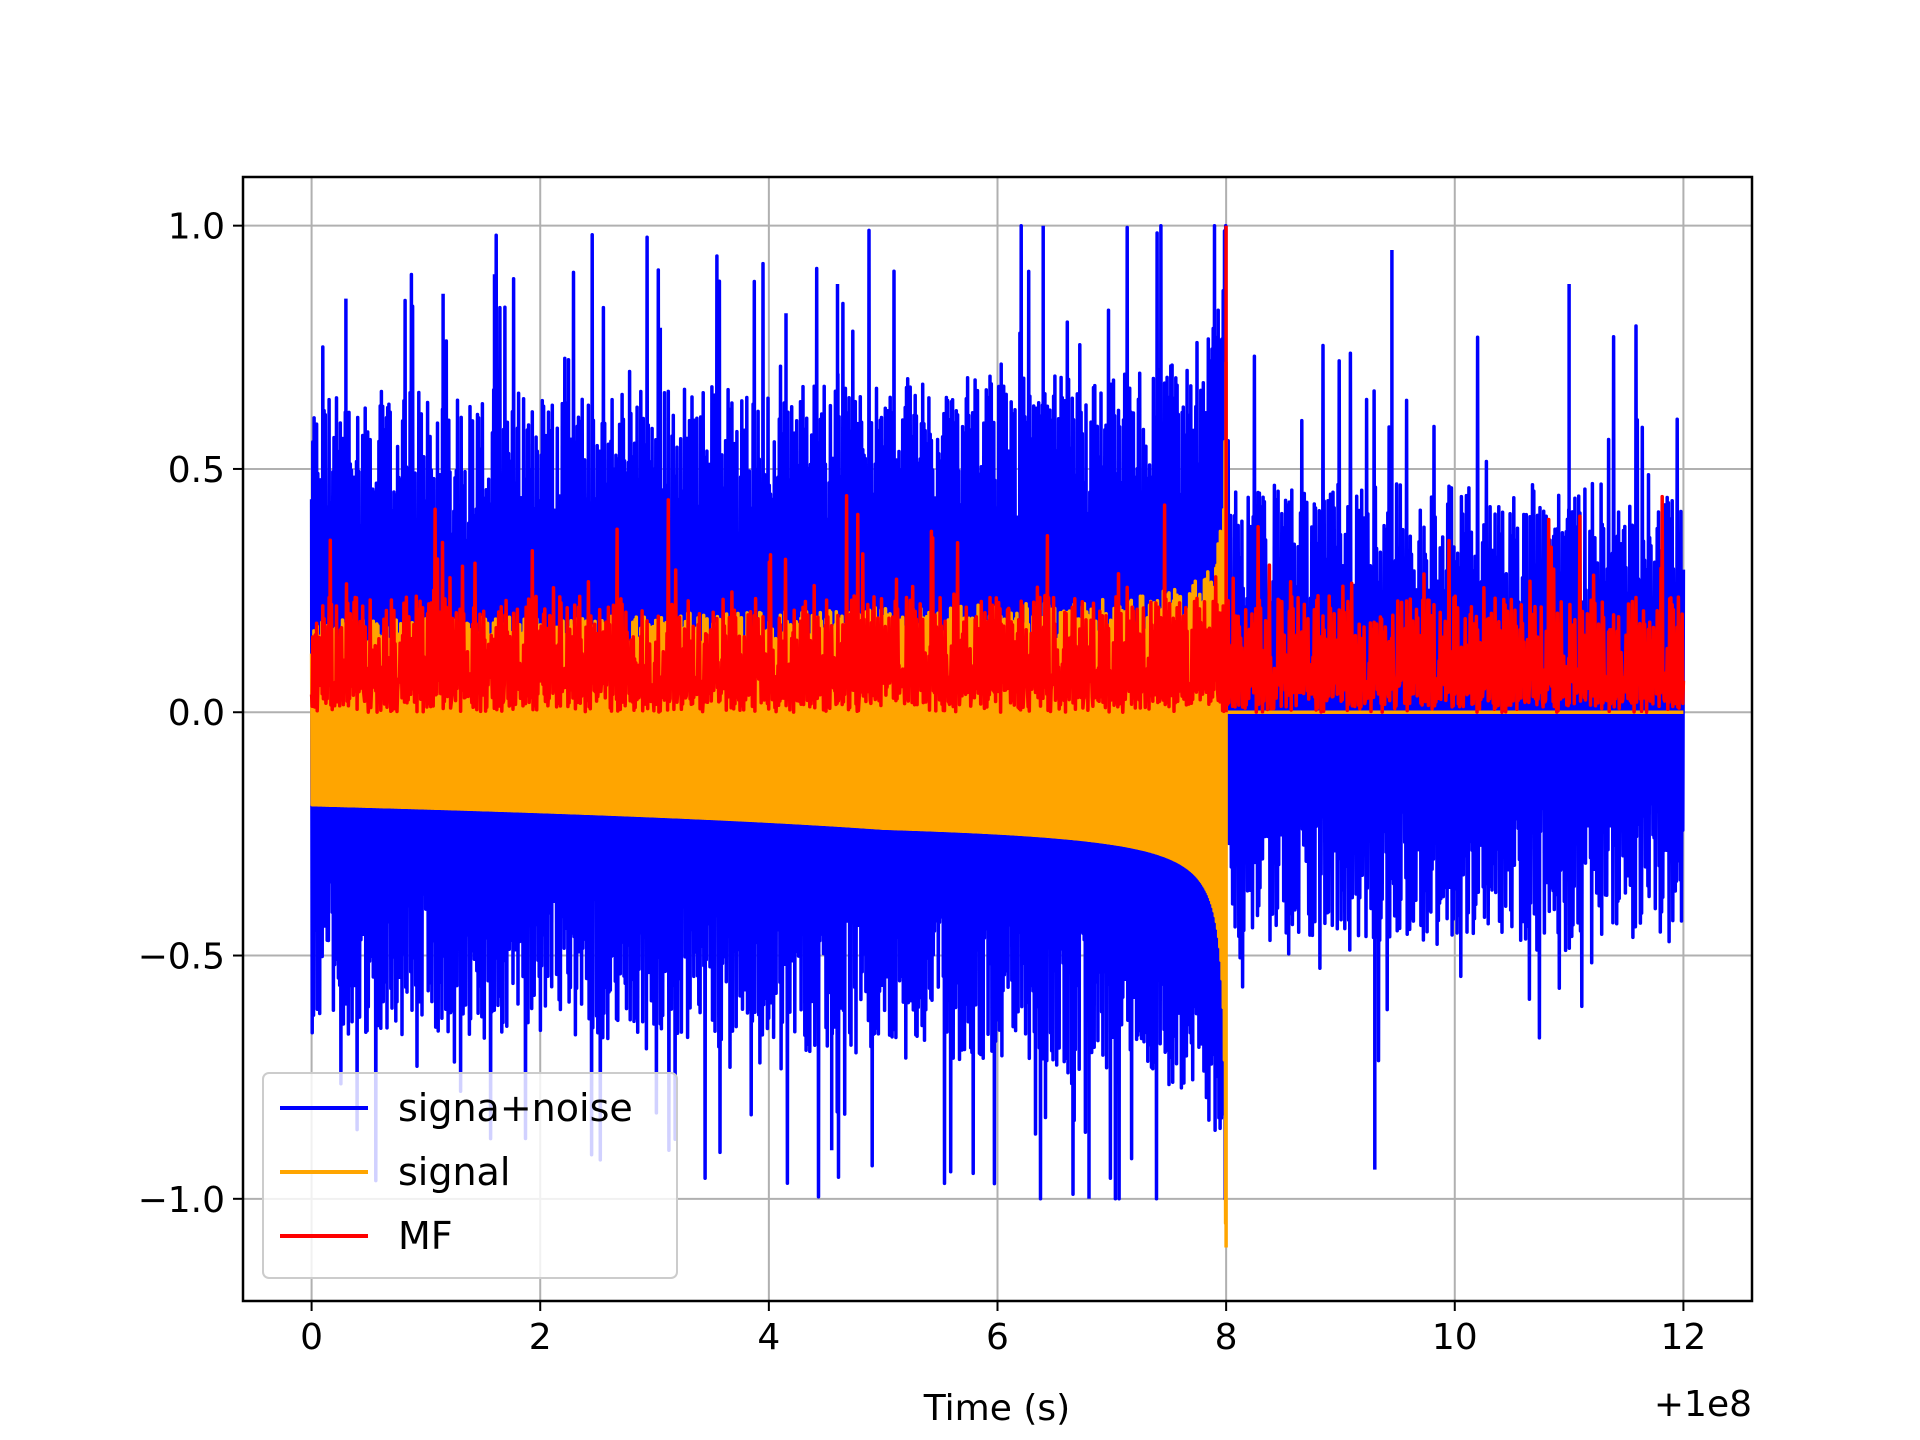  I want to click on x-tick-label: 8, so click(1226, 1337).